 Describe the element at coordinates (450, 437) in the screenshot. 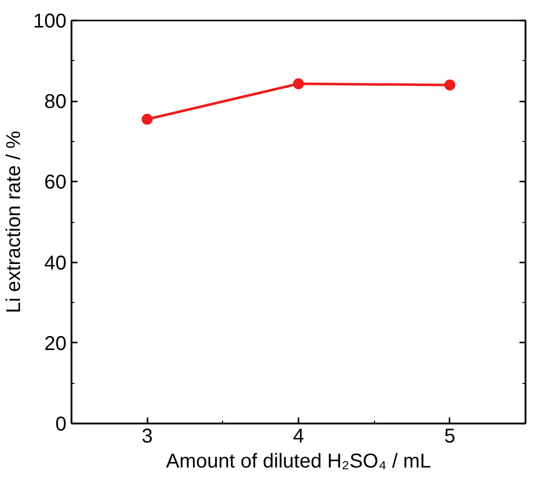

I see `x-tick-label: 5` at that location.